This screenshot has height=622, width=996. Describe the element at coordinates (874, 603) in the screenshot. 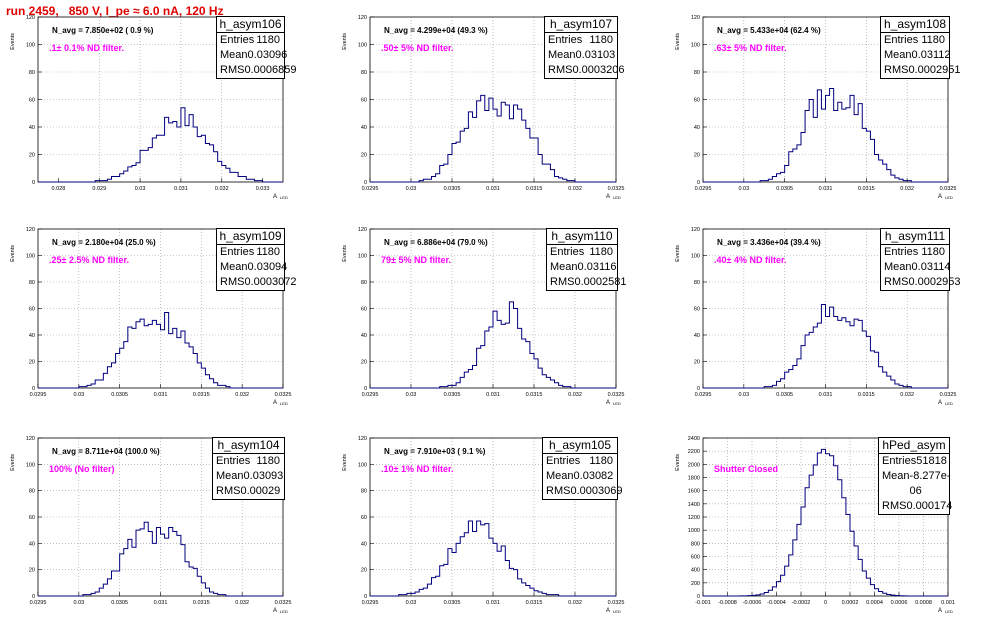

I see `x-tick-label: 0.0004` at that location.